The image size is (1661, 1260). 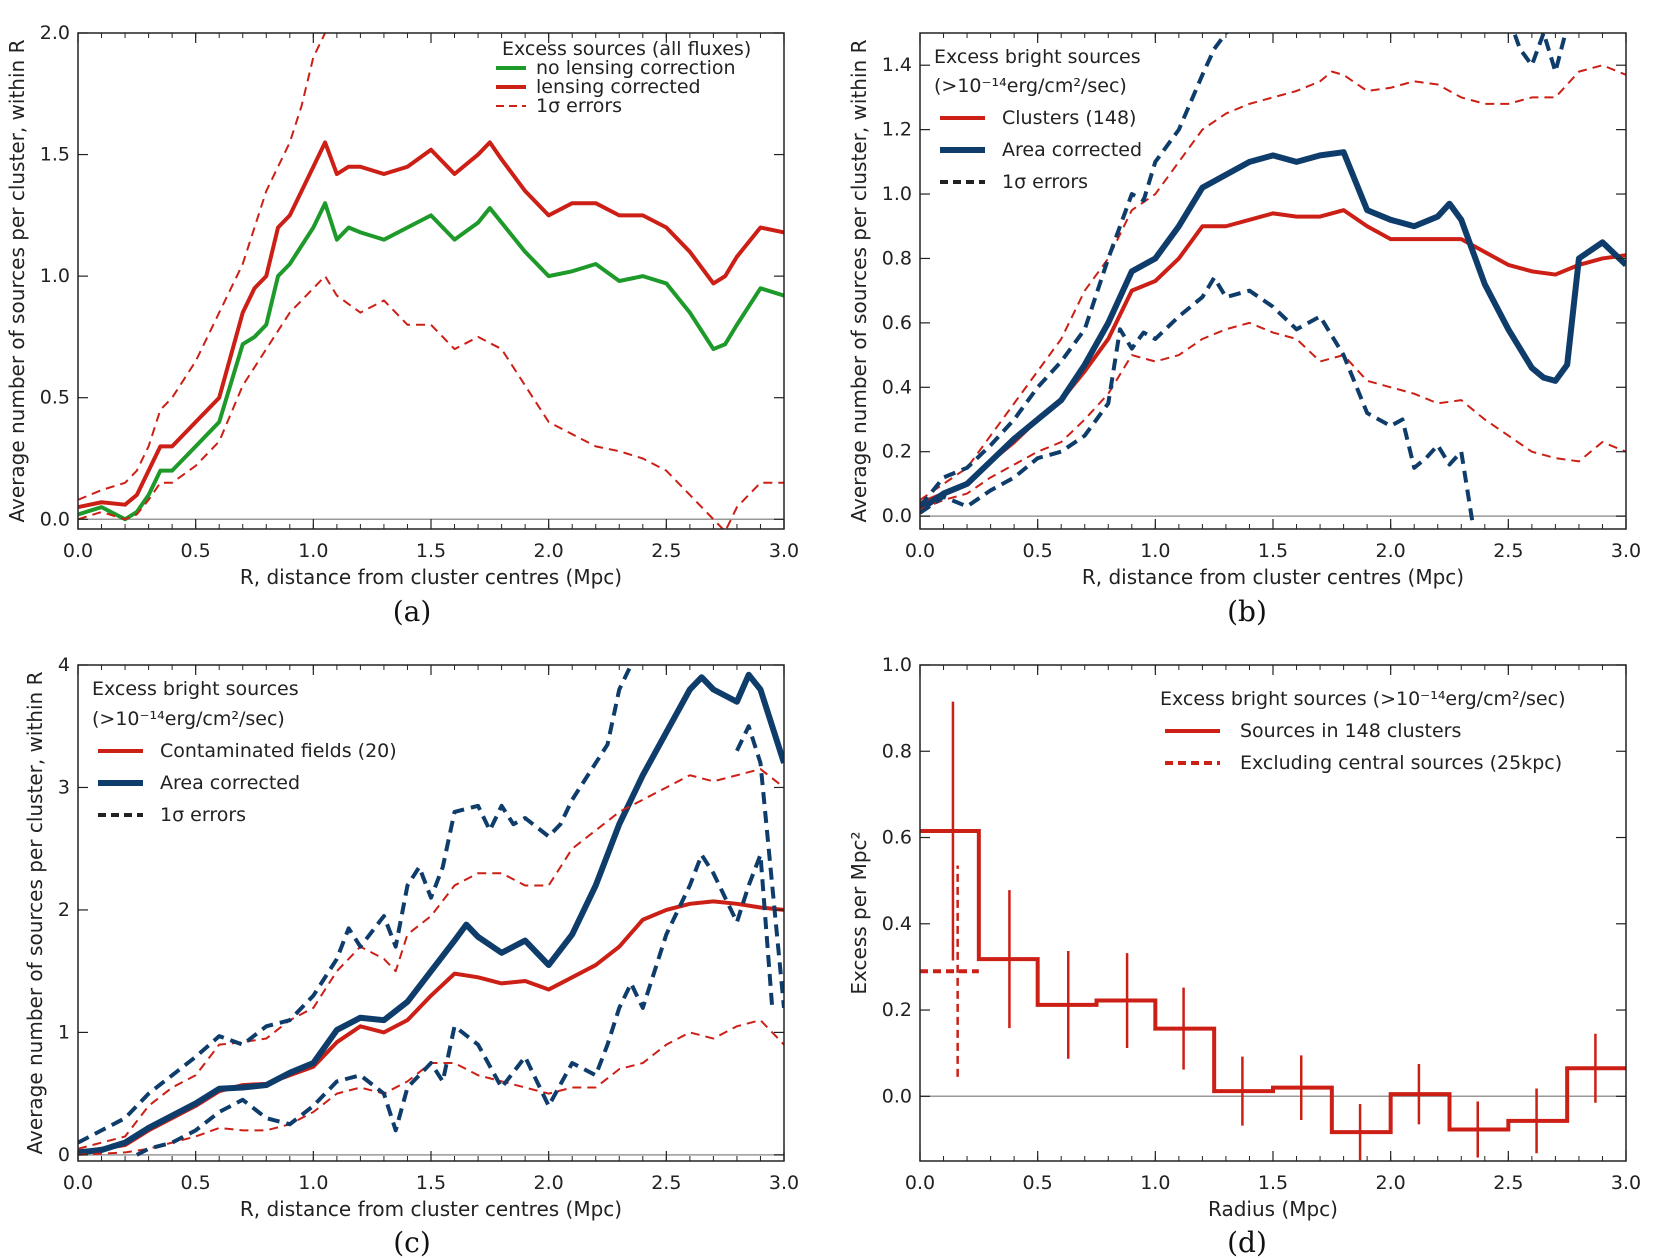 I want to click on y-tick-label: 1.2, so click(x=897, y=130).